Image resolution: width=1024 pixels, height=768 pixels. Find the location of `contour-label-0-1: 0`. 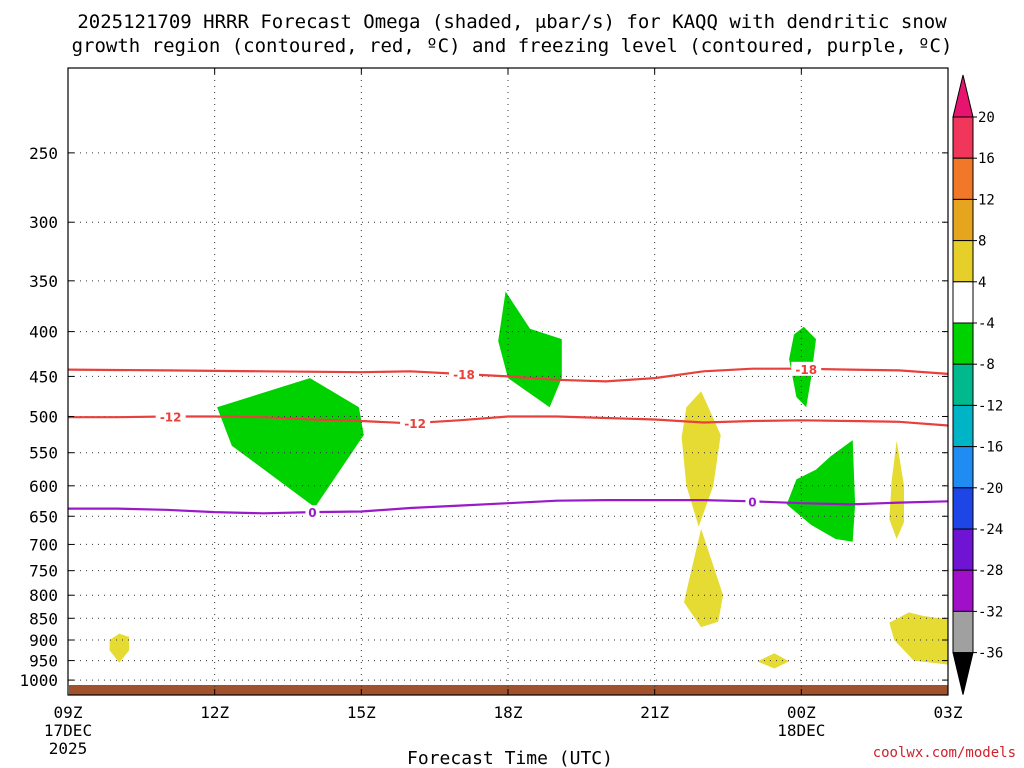

contour-label-0-1: 0 is located at coordinates (312, 513).